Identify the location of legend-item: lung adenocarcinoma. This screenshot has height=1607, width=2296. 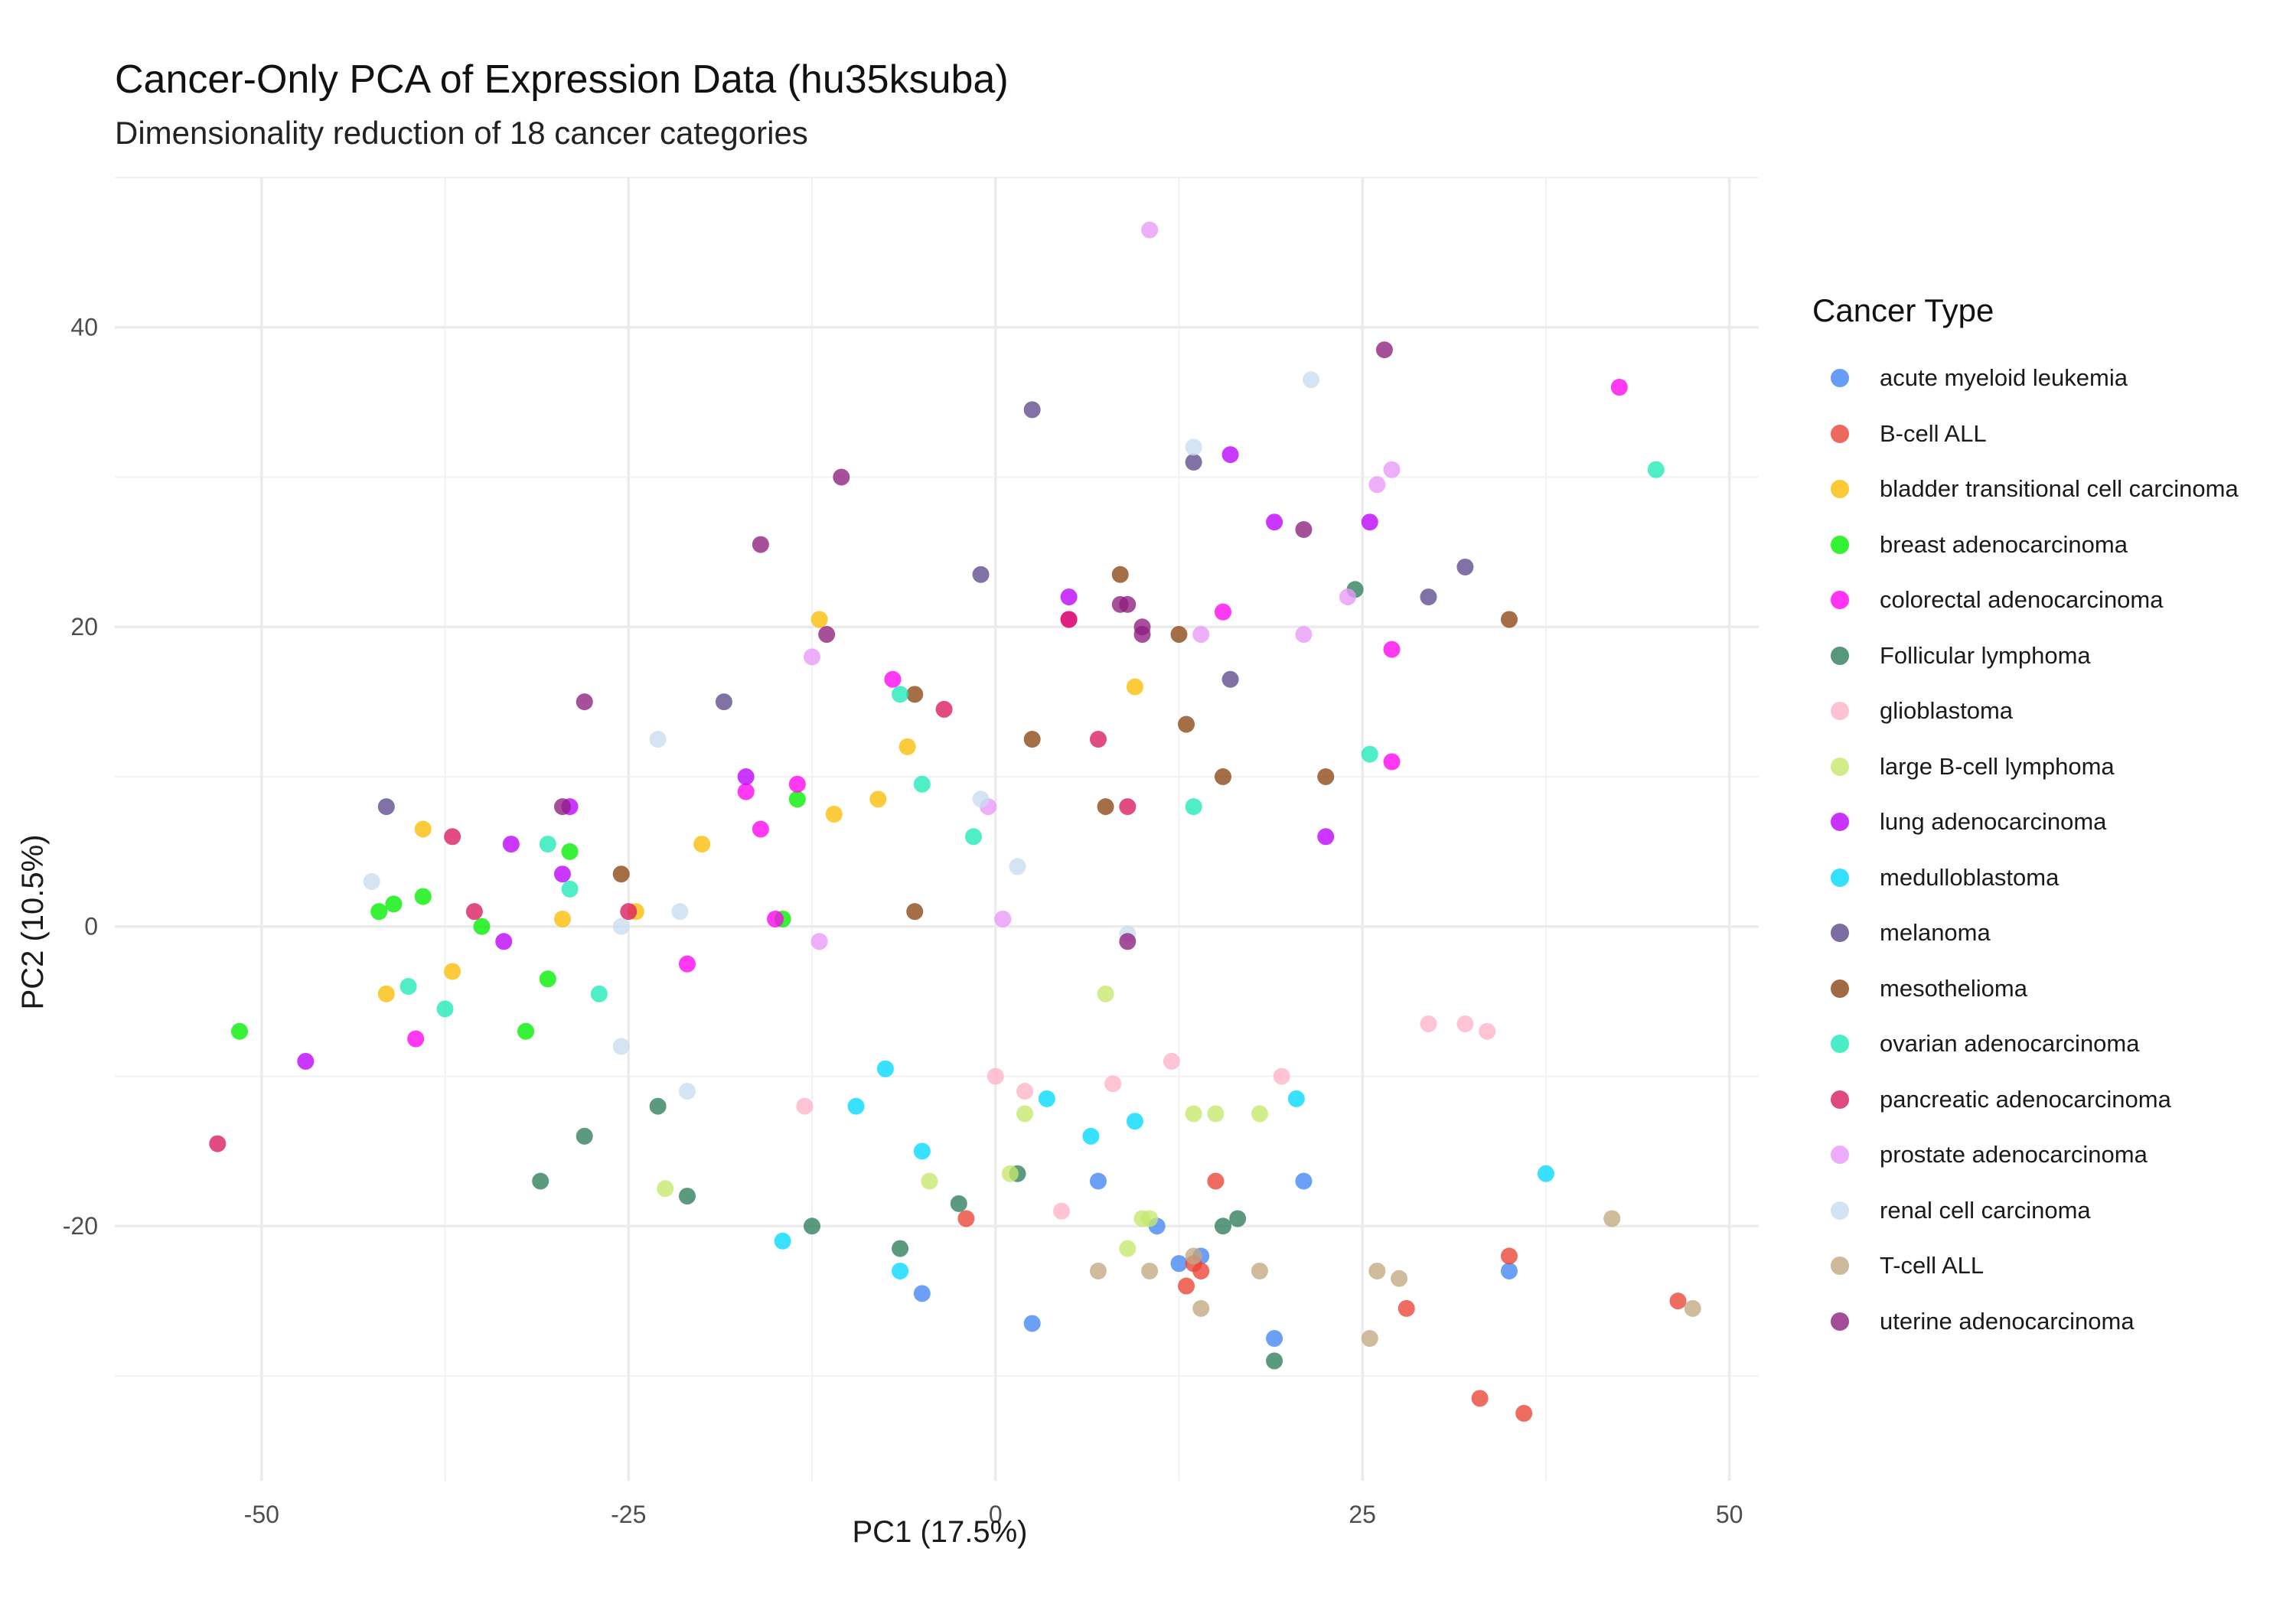
(2025, 822).